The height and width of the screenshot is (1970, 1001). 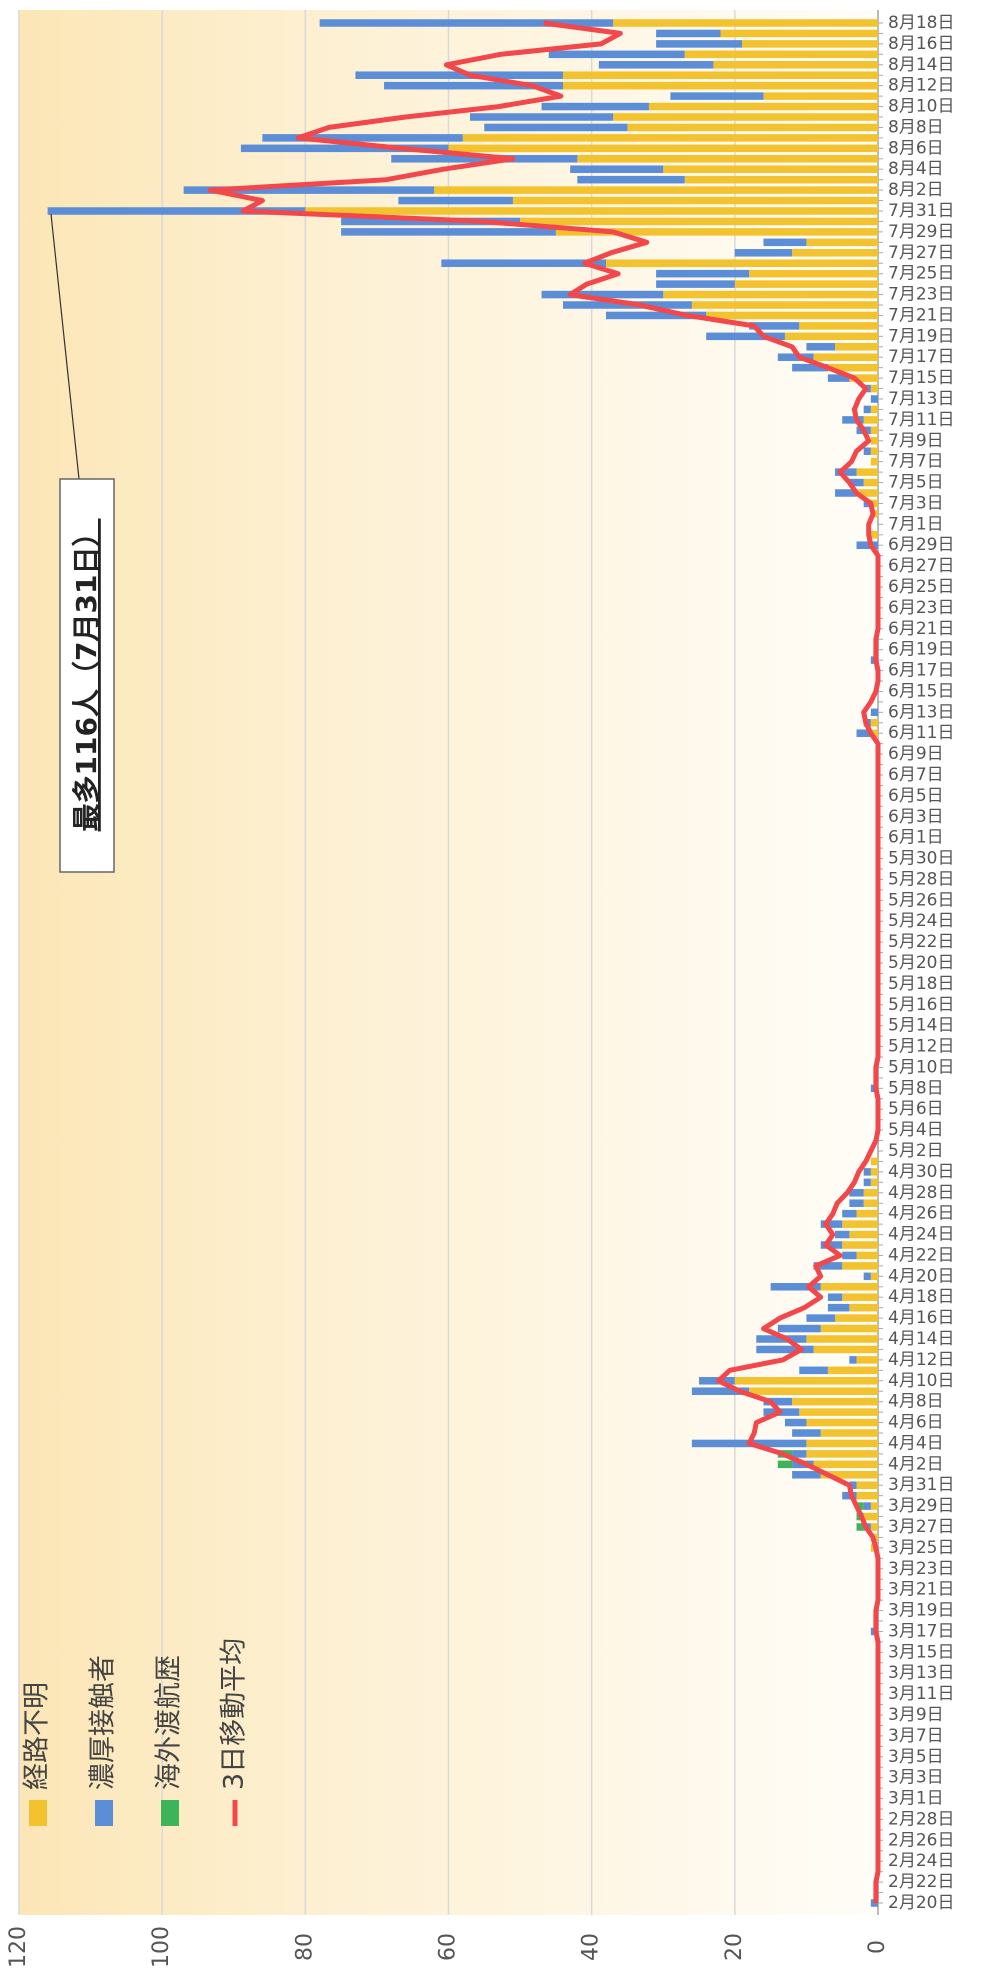 What do you see at coordinates (916, 1464) in the screenshot?
I see `y-tick-label: 4月2日` at bounding box center [916, 1464].